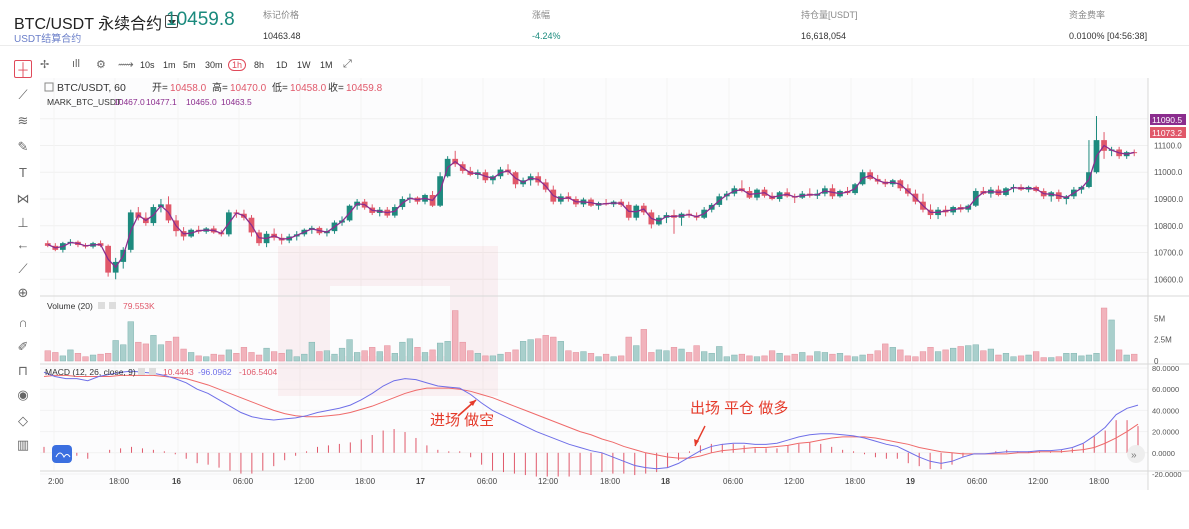 The height and width of the screenshot is (529, 1189). Describe the element at coordinates (23, 346) in the screenshot. I see `lock-drawing-icon: ✐` at that location.